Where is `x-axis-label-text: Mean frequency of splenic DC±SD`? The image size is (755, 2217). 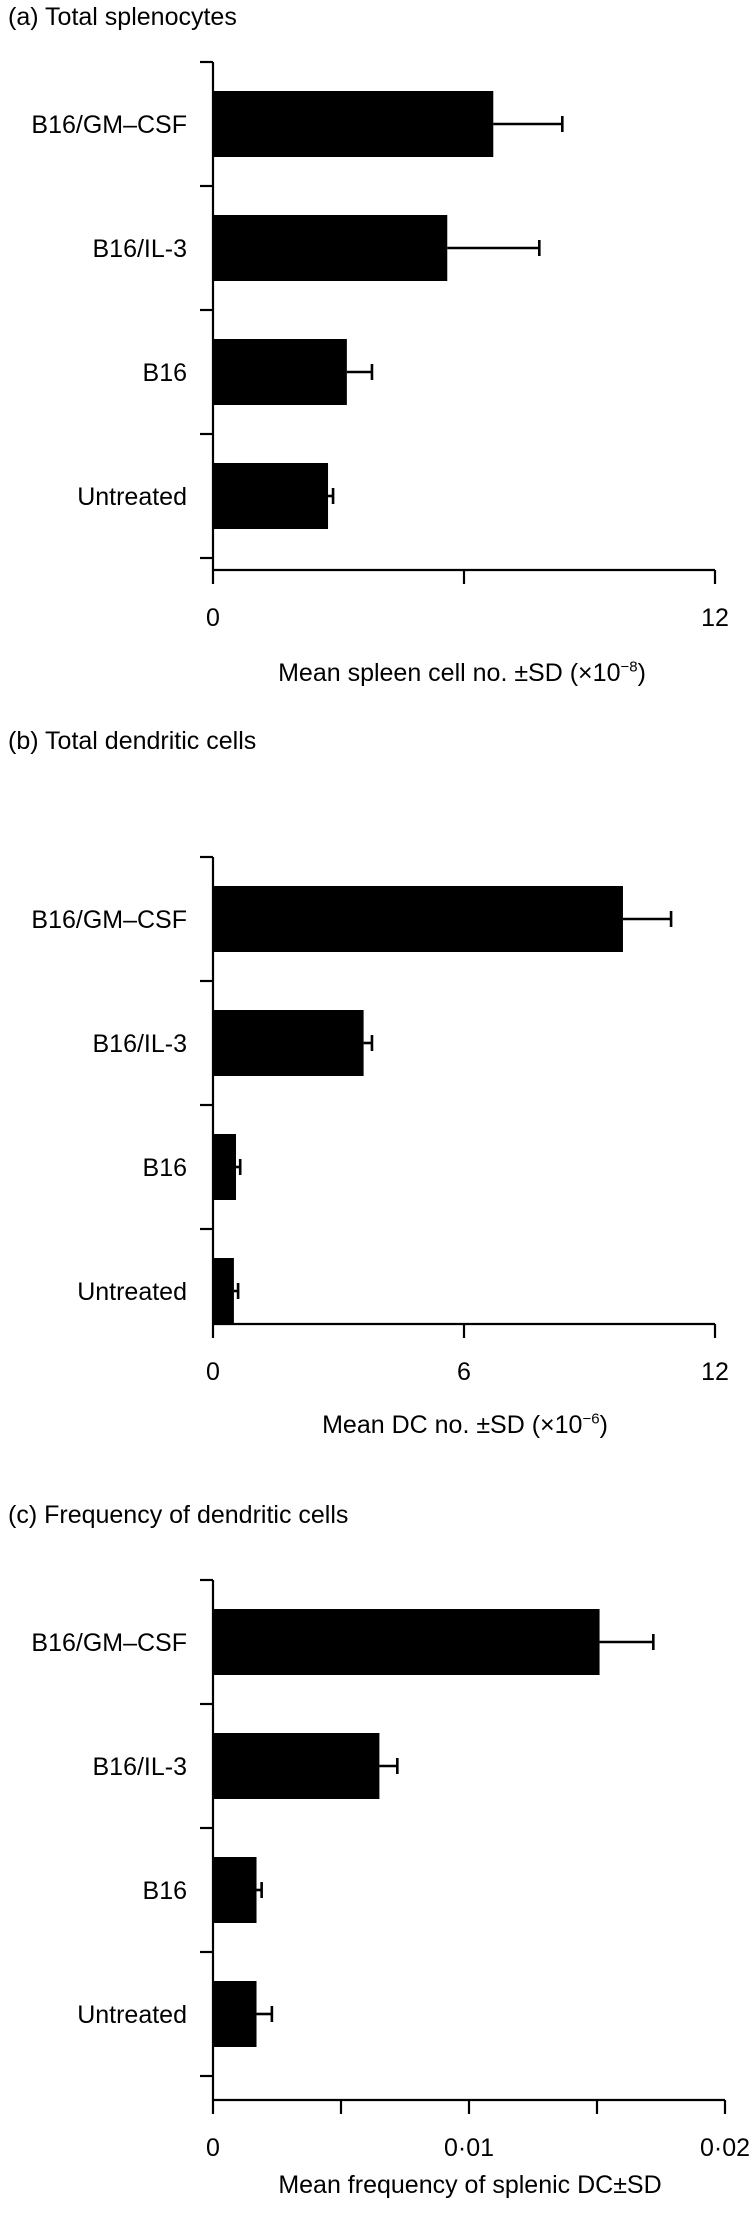 x-axis-label-text: Mean frequency of splenic DC±SD is located at coordinates (470, 2185).